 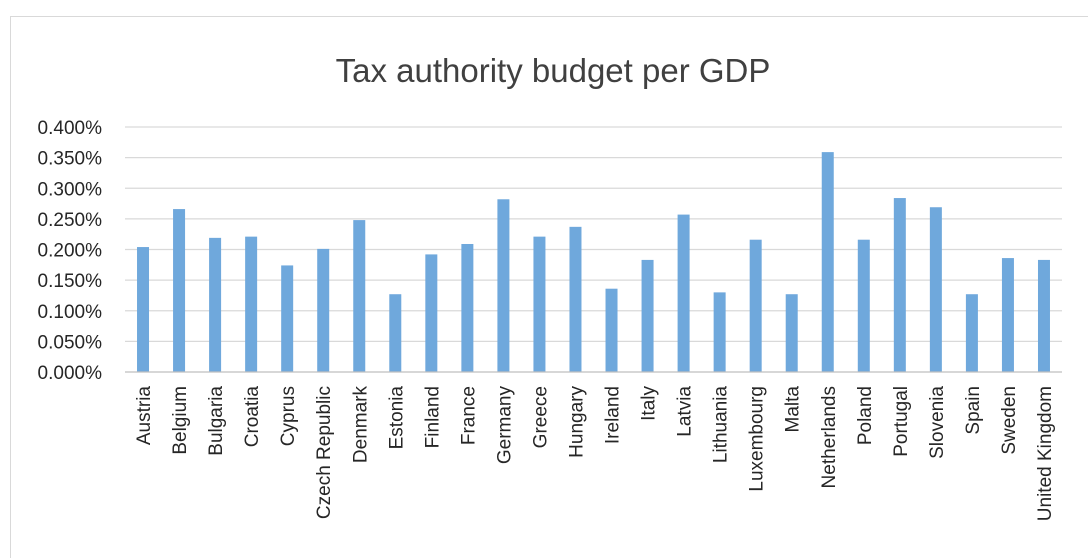 I want to click on x-tick-label: Ireland, so click(x=613, y=415).